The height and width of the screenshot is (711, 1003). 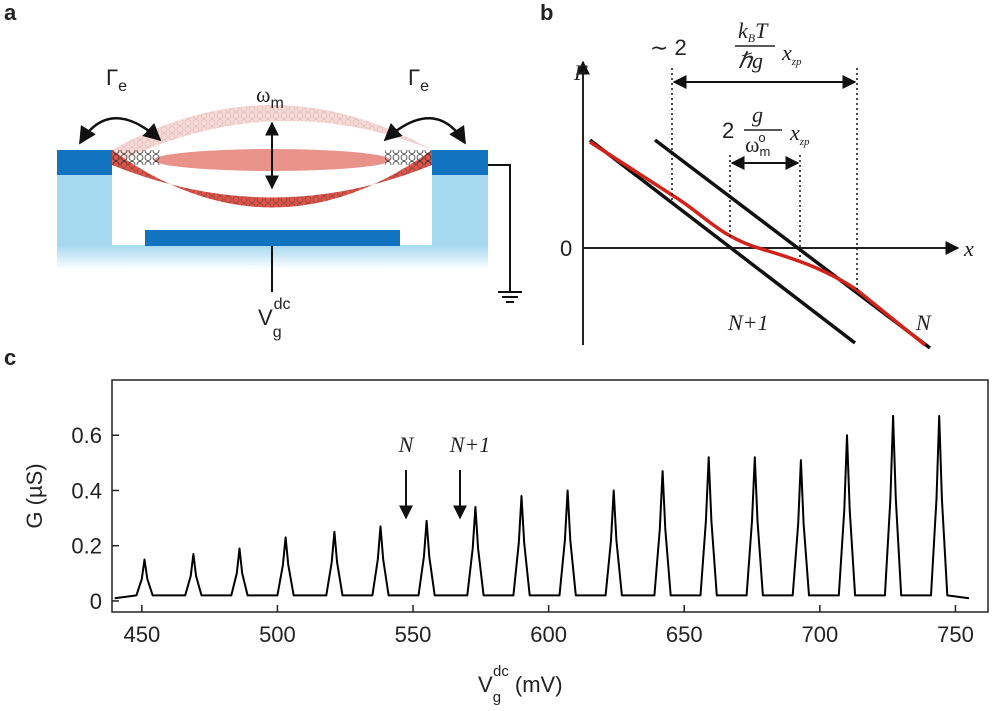 I want to click on line-label: N, so click(x=923, y=322).